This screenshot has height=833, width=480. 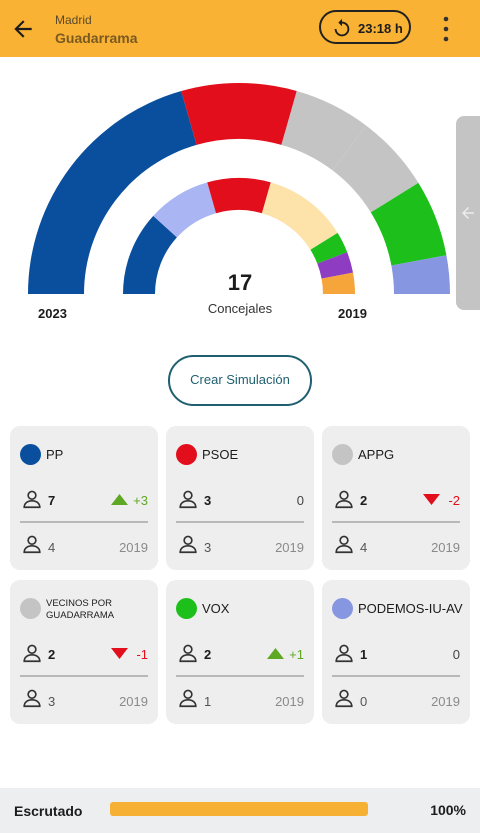 I want to click on seat-change: -2, so click(x=454, y=500).